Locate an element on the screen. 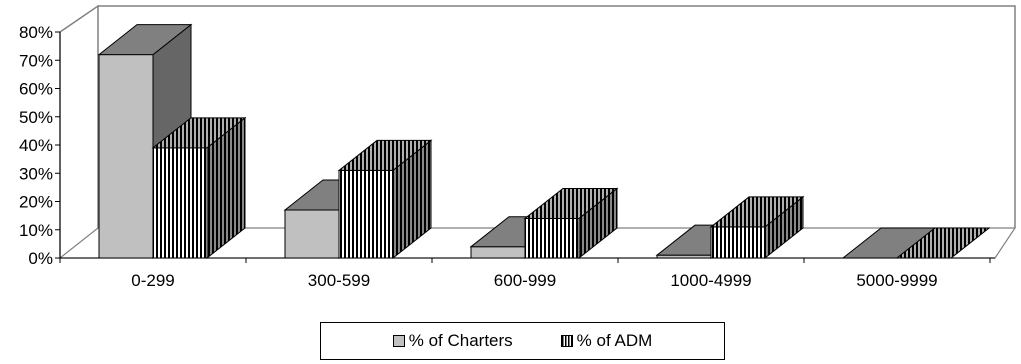 The width and height of the screenshot is (1021, 364). y-tick-label: 10% is located at coordinates (36, 230).